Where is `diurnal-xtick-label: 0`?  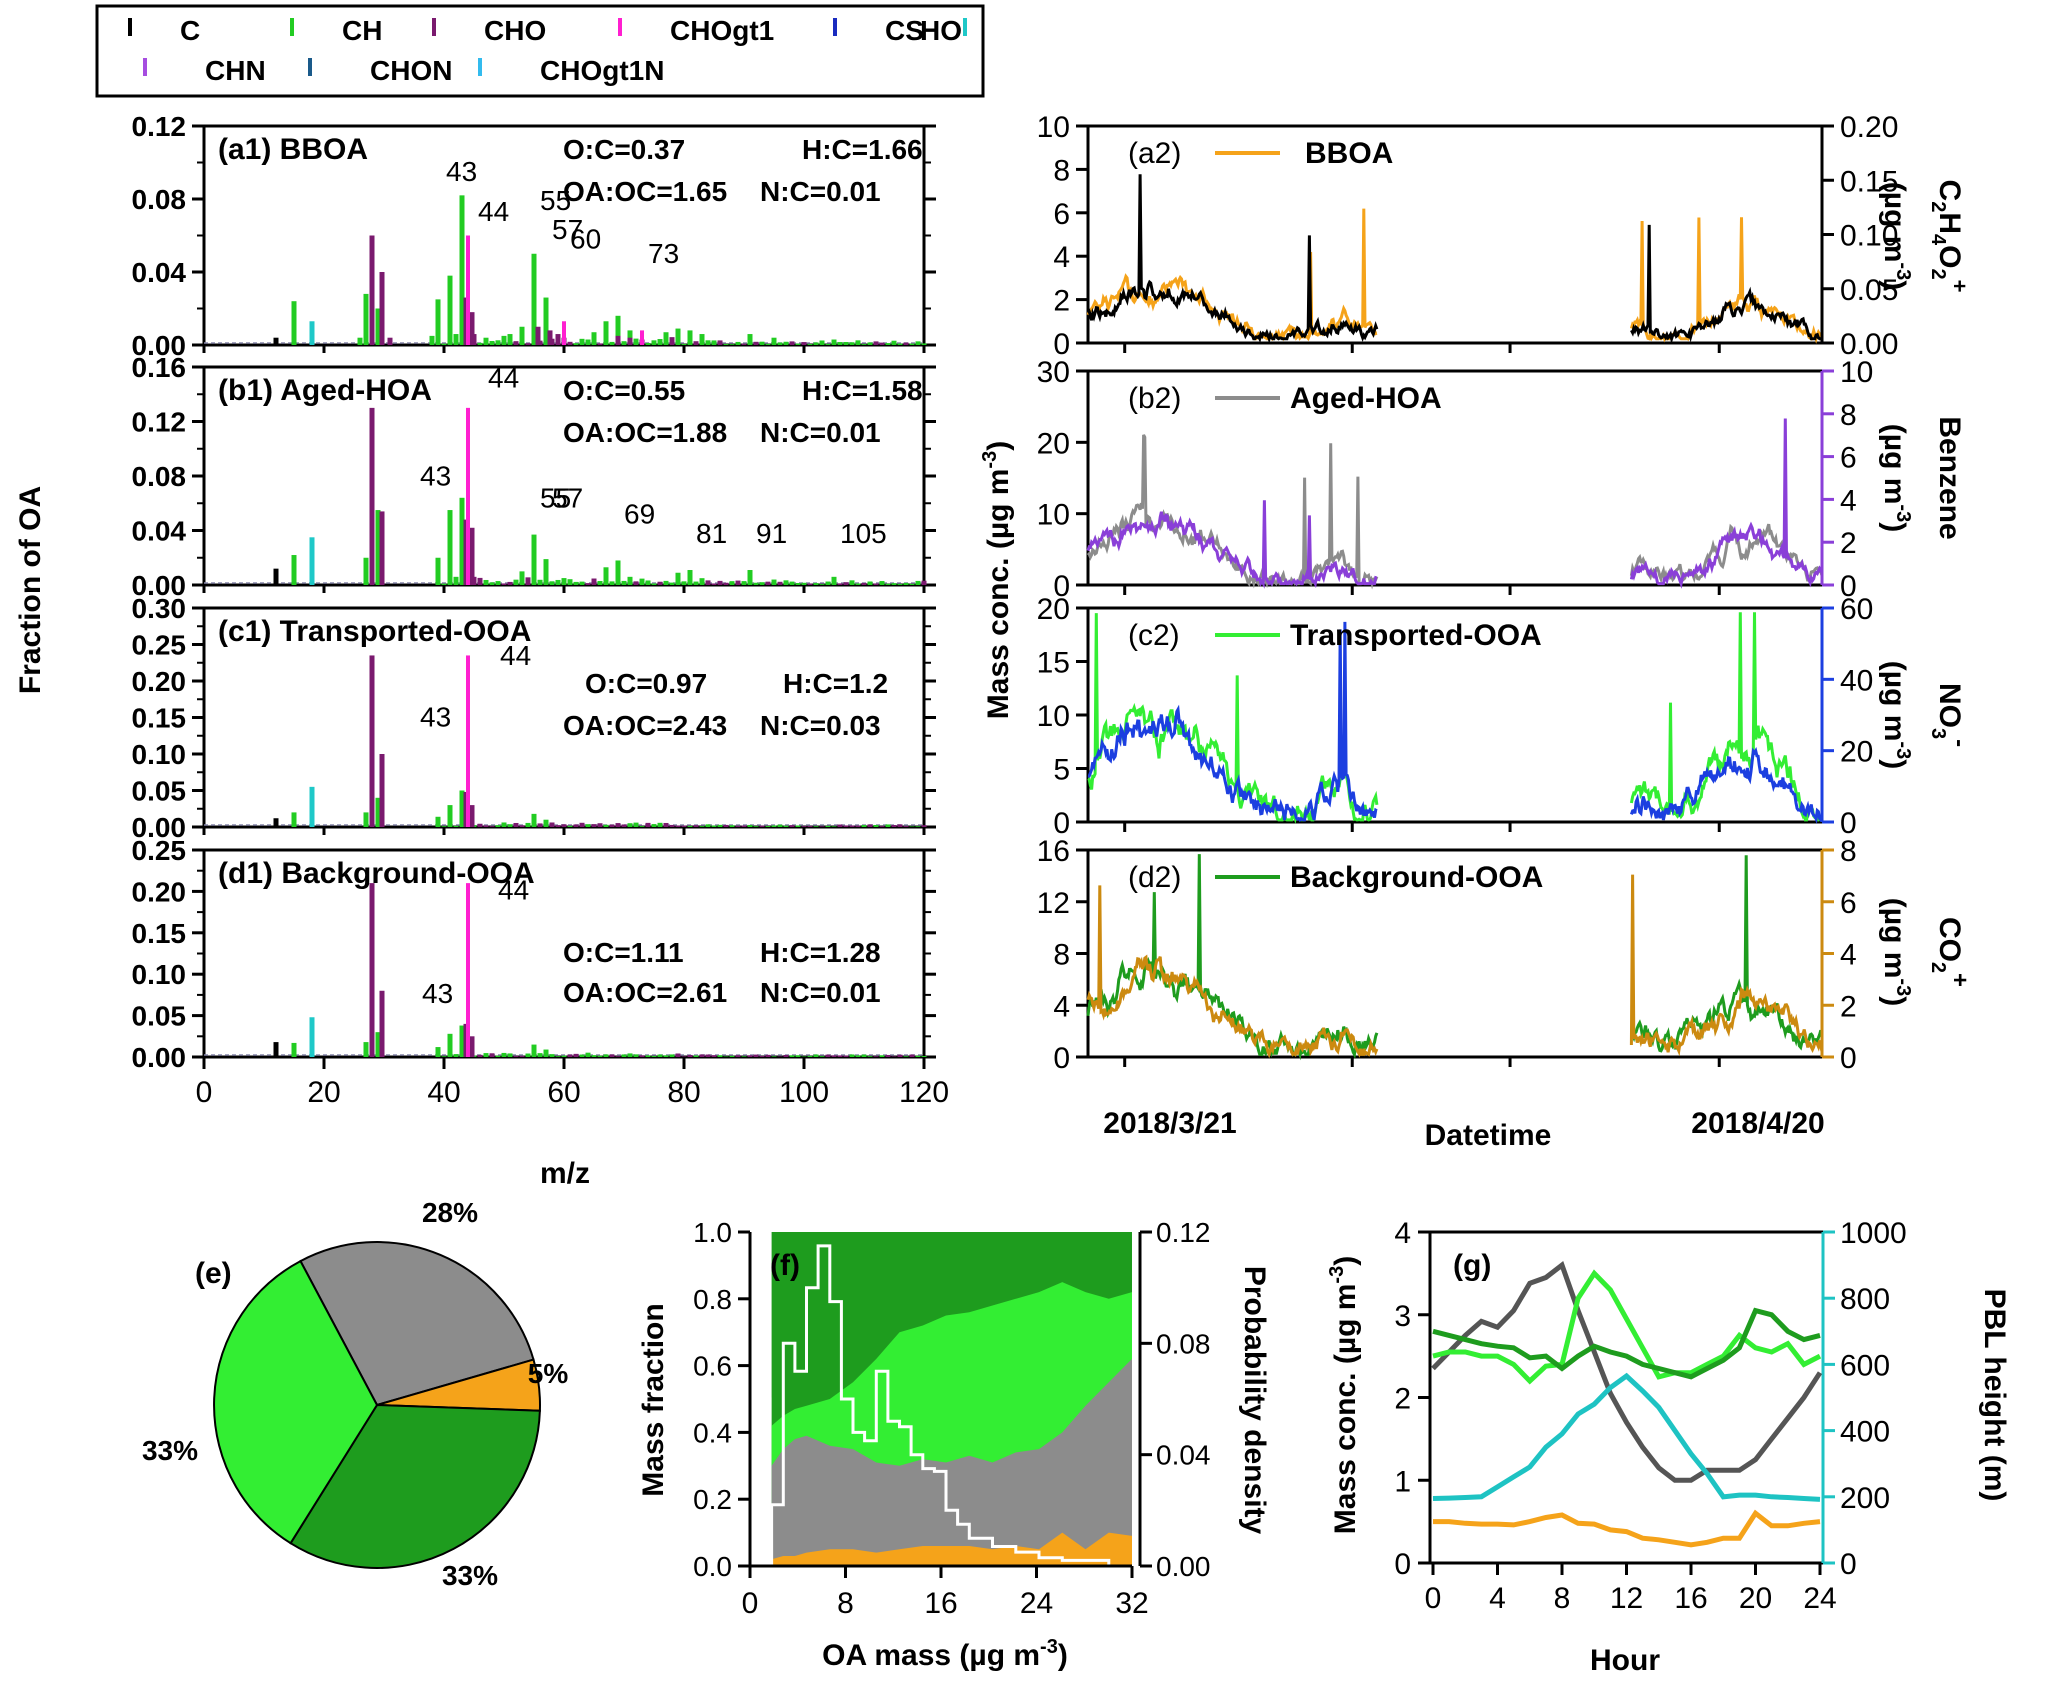
diurnal-xtick-label: 0 is located at coordinates (1433, 1598).